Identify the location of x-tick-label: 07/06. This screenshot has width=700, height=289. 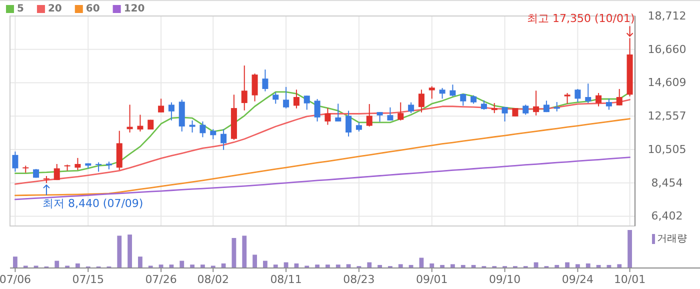
(16, 279).